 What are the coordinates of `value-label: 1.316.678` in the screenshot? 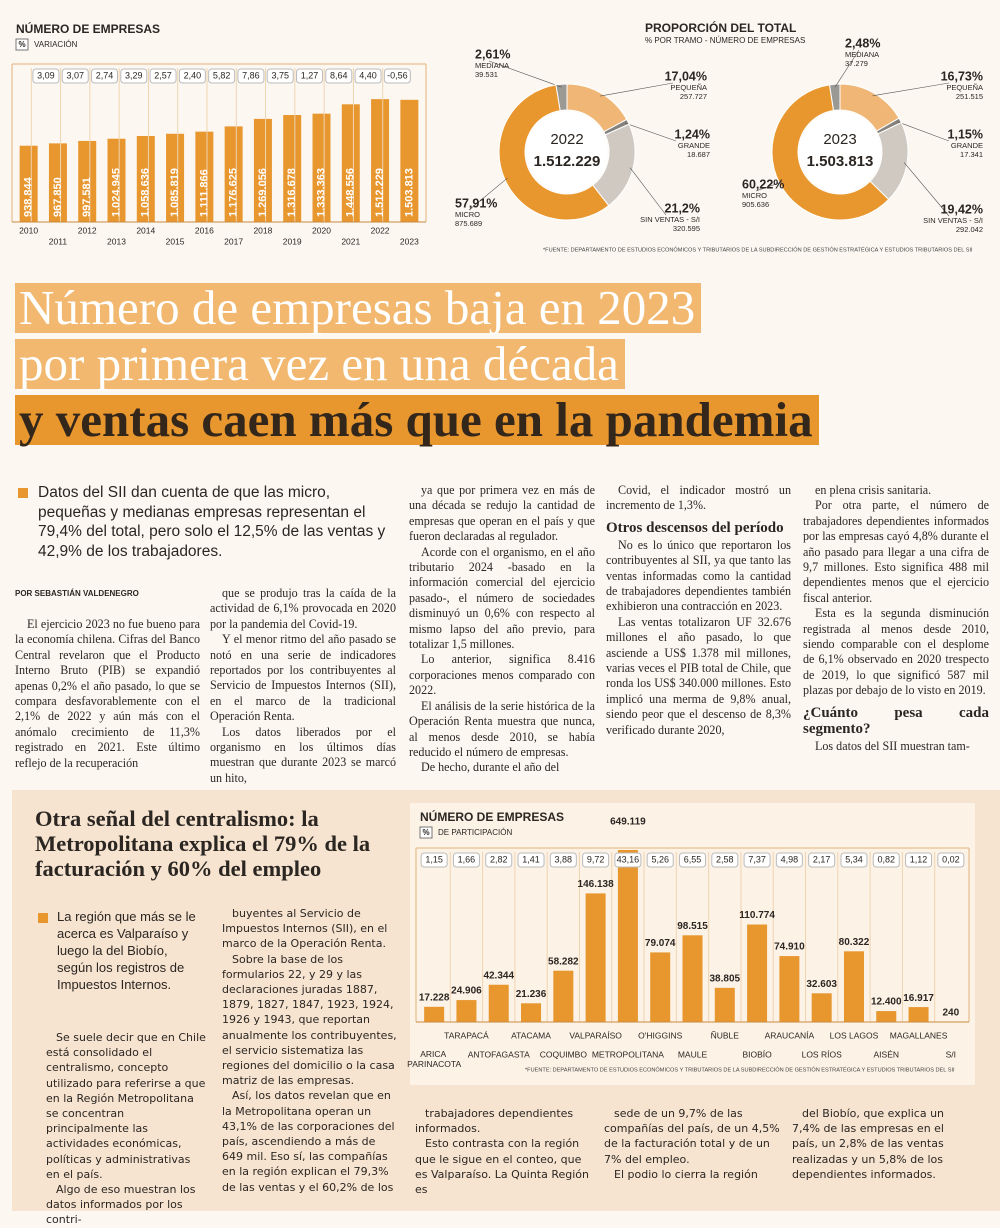 It's located at (292, 192).